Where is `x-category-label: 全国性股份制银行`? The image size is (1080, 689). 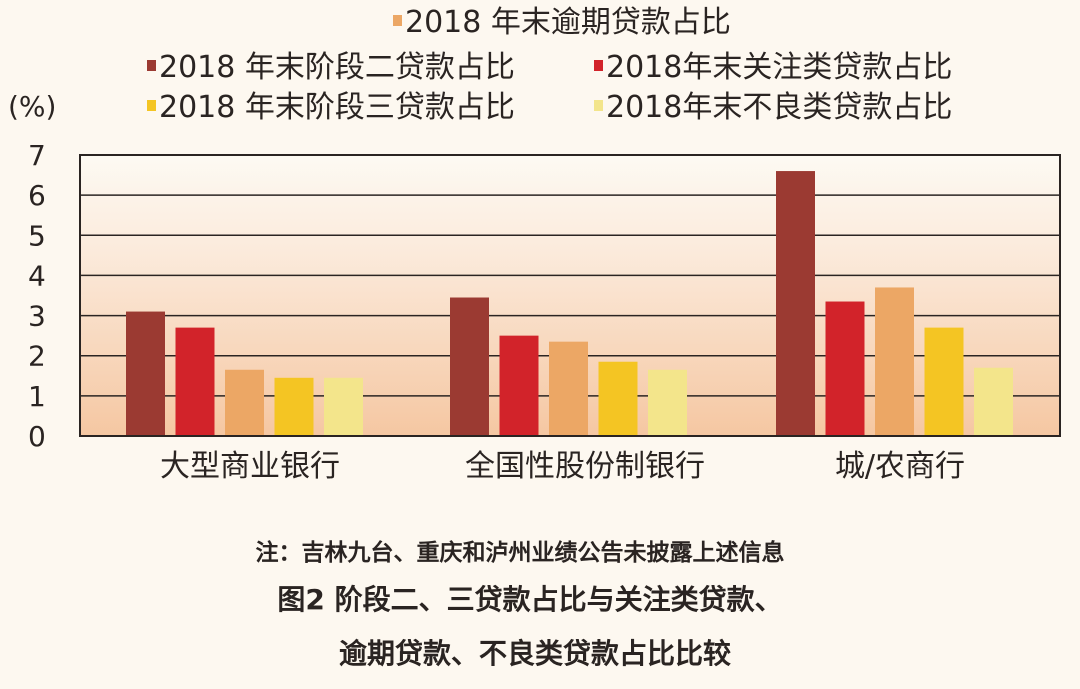 x-category-label: 全国性股份制银行 is located at coordinates (585, 466).